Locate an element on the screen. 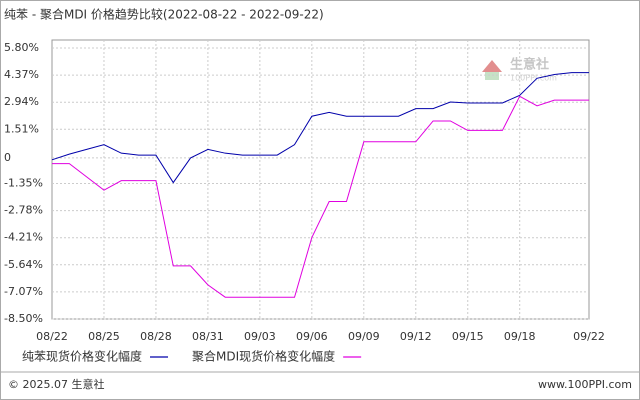 The height and width of the screenshot is (400, 640). watermark-text: 生意社 is located at coordinates (529, 65).